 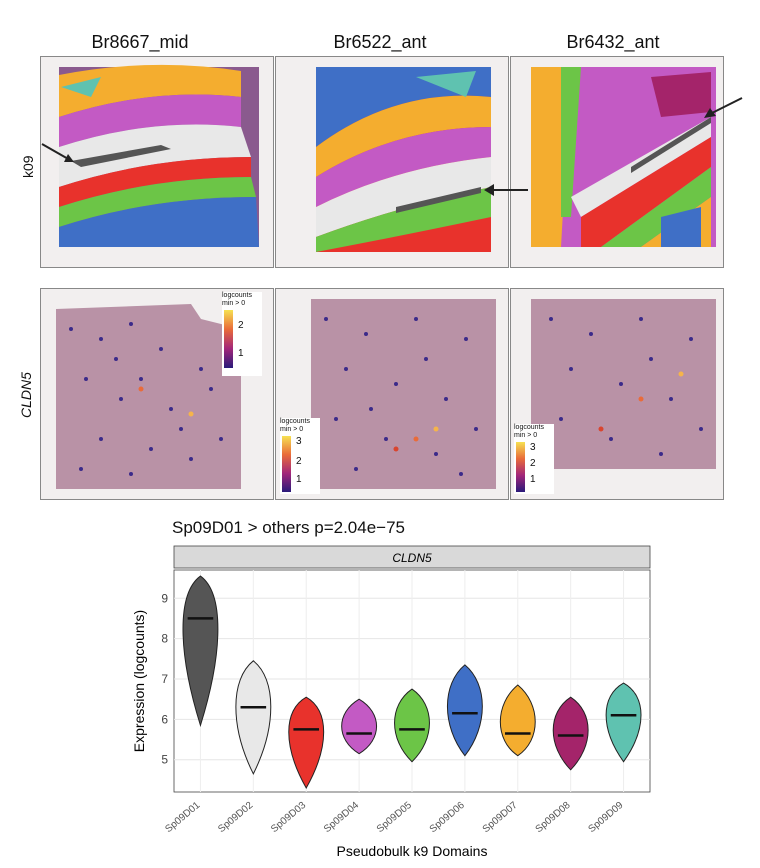 I want to click on facet-label: CLDN5, so click(x=412, y=558).